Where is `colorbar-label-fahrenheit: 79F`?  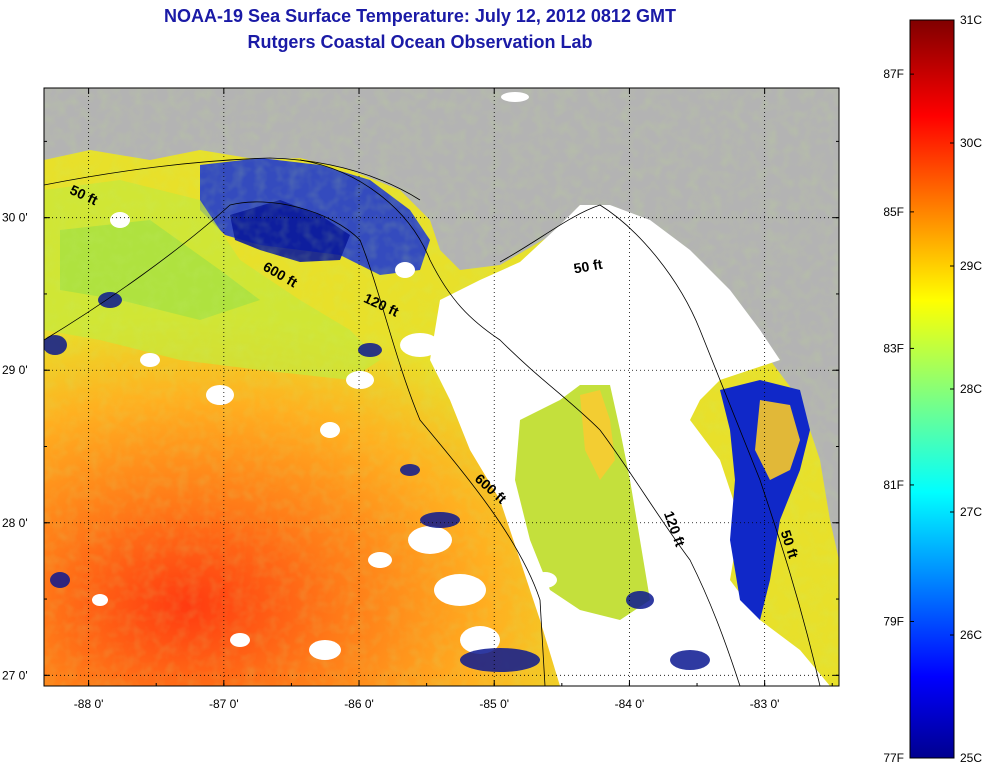
colorbar-label-fahrenheit: 79F is located at coordinates (893, 621).